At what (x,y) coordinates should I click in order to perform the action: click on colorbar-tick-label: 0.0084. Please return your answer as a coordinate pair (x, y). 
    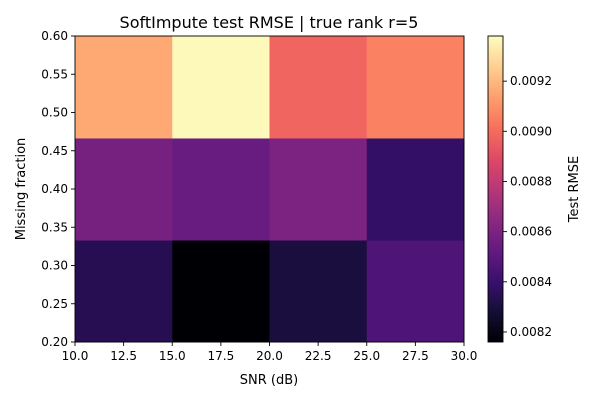
    Looking at the image, I should click on (531, 282).